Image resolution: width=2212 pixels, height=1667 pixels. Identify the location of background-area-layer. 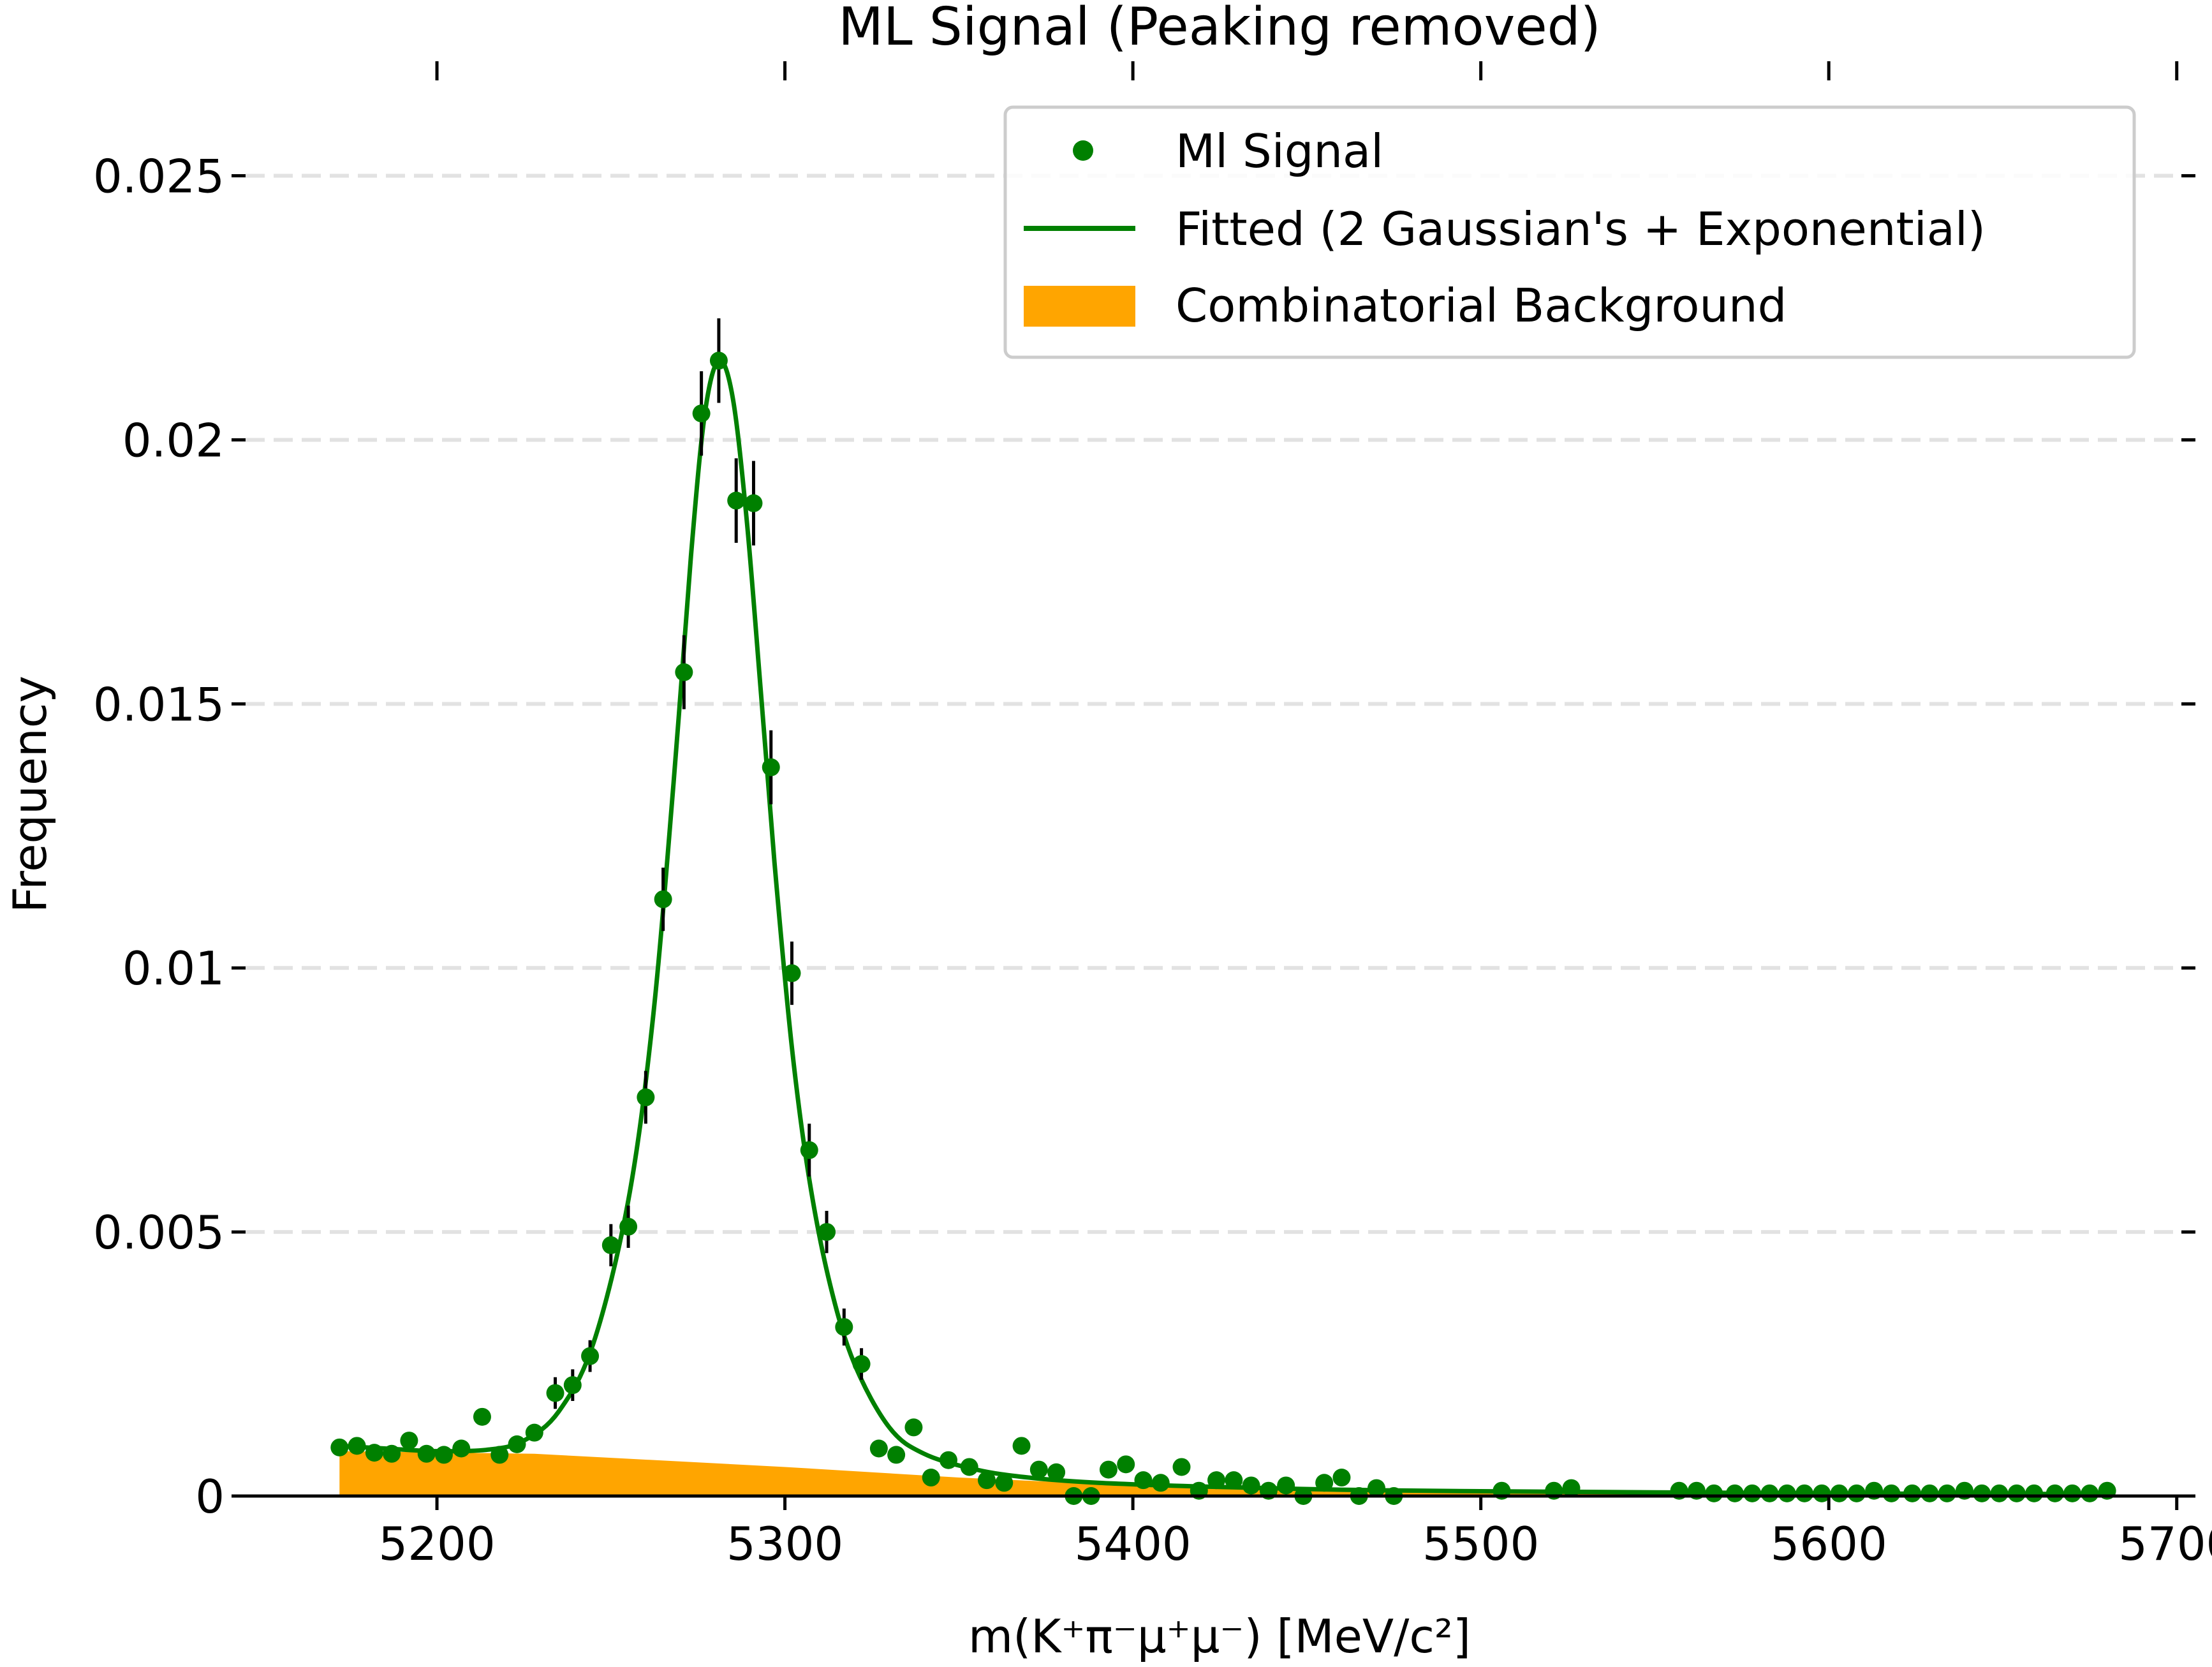
(1223, 1473).